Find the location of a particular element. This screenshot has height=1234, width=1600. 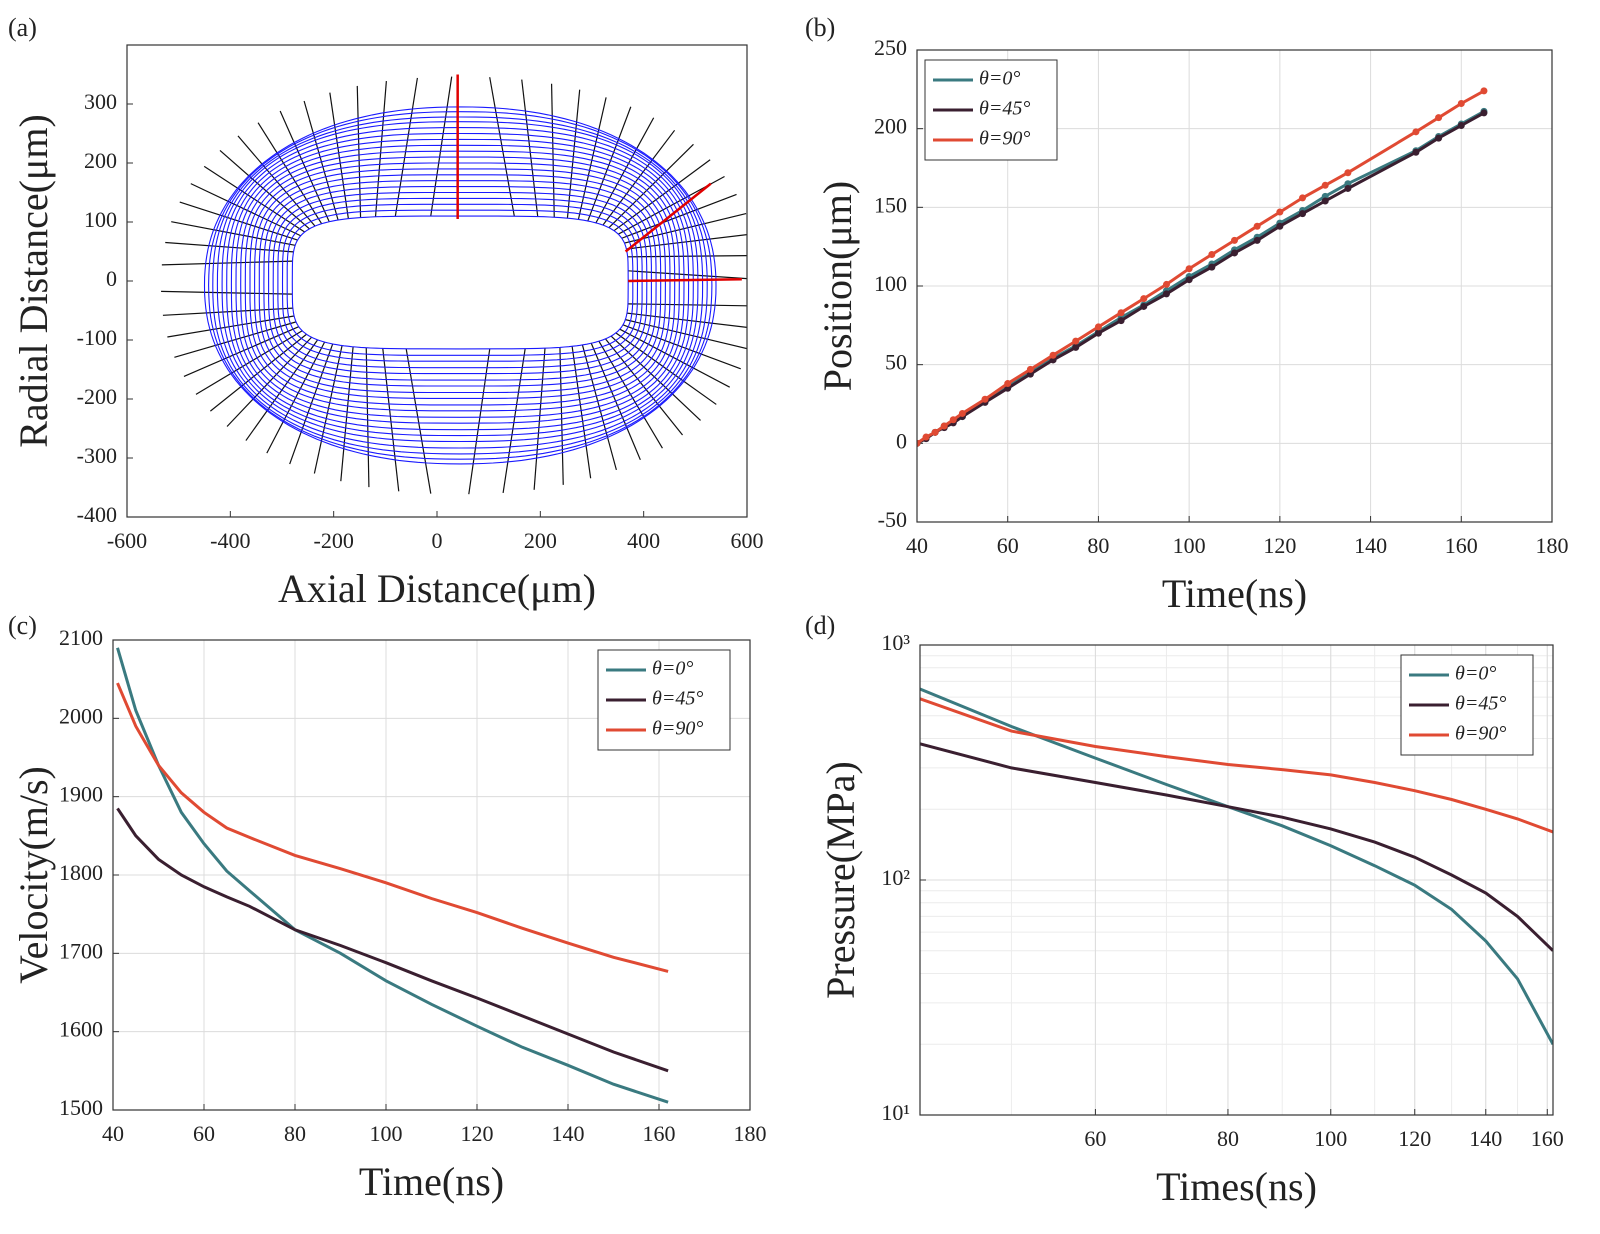

x-tick-label: 400 is located at coordinates (643, 540).